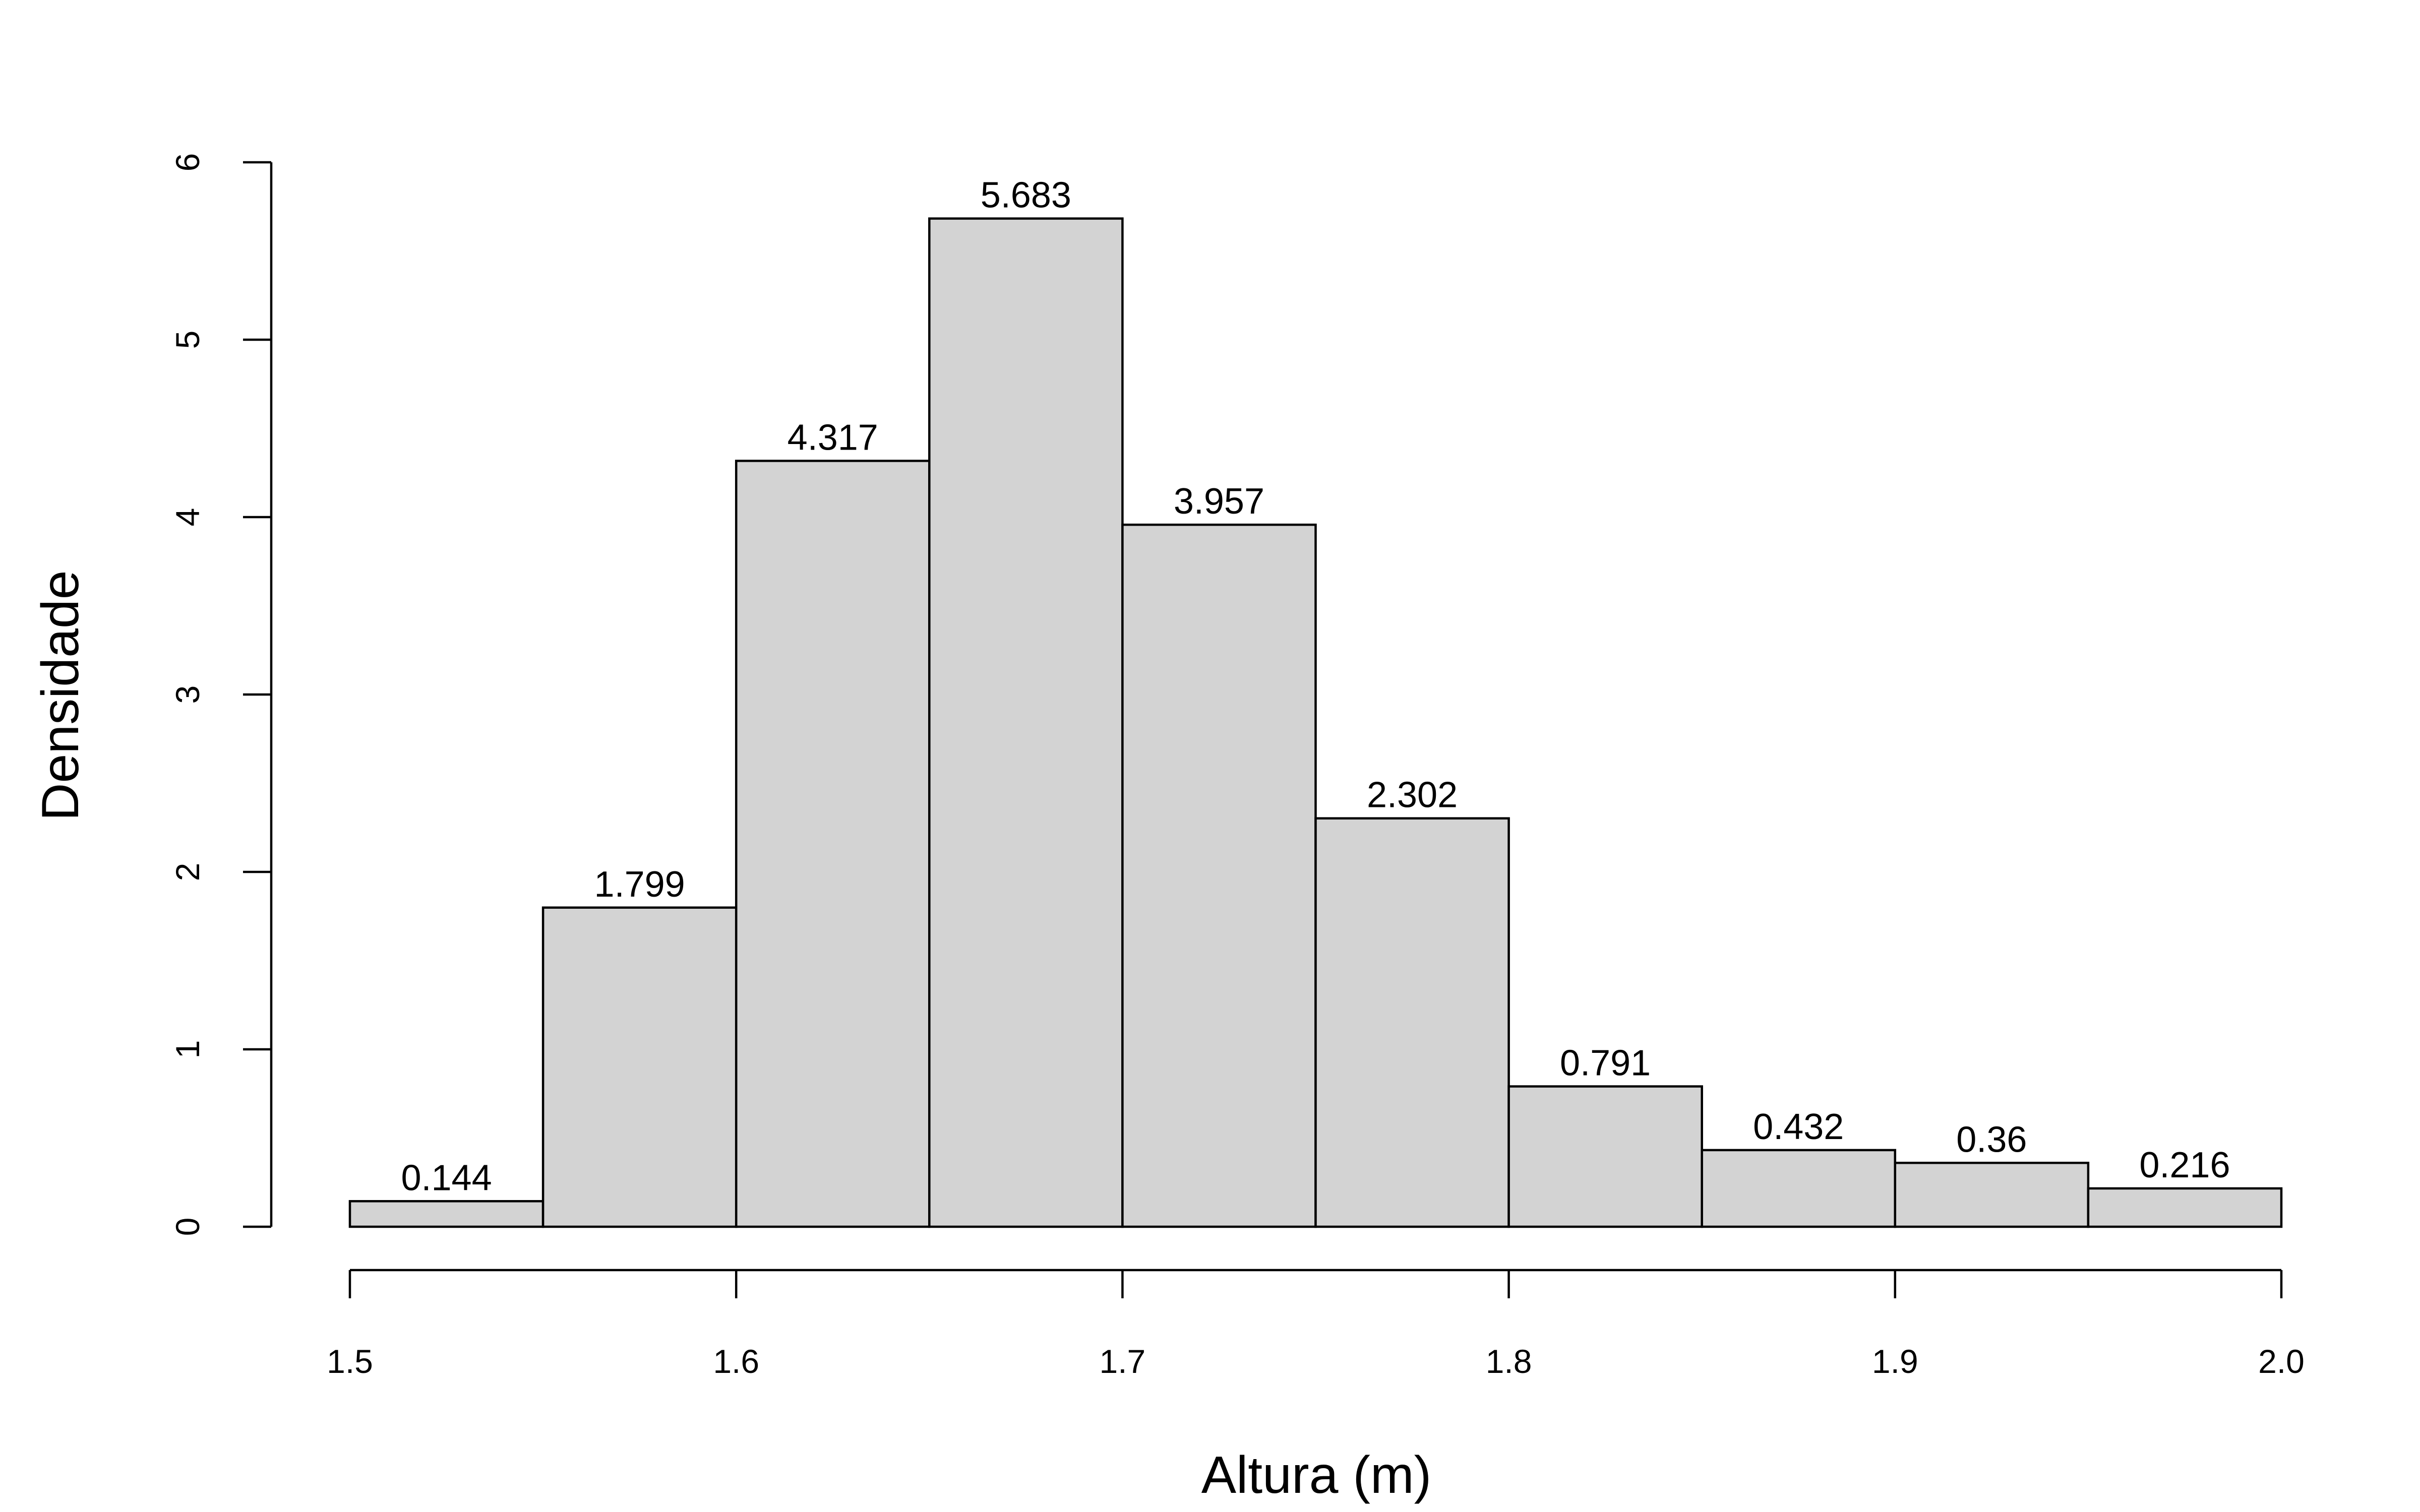  I want to click on y-tick-label: 6, so click(187, 162).